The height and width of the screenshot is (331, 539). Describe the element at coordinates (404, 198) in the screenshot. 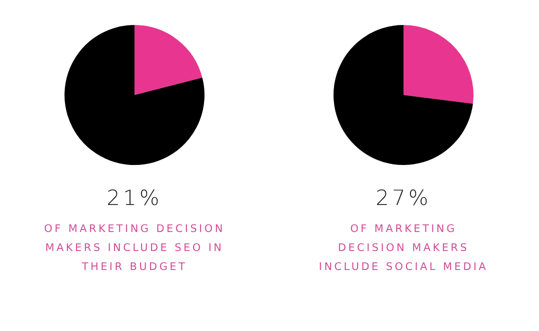

I see `text: 27%` at that location.